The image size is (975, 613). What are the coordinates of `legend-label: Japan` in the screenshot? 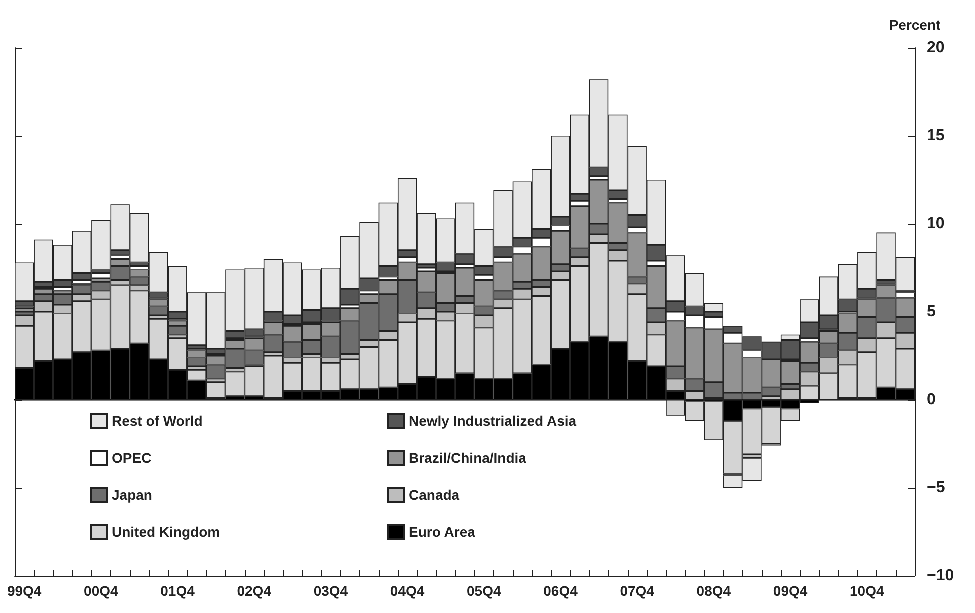 It's located at (132, 495).